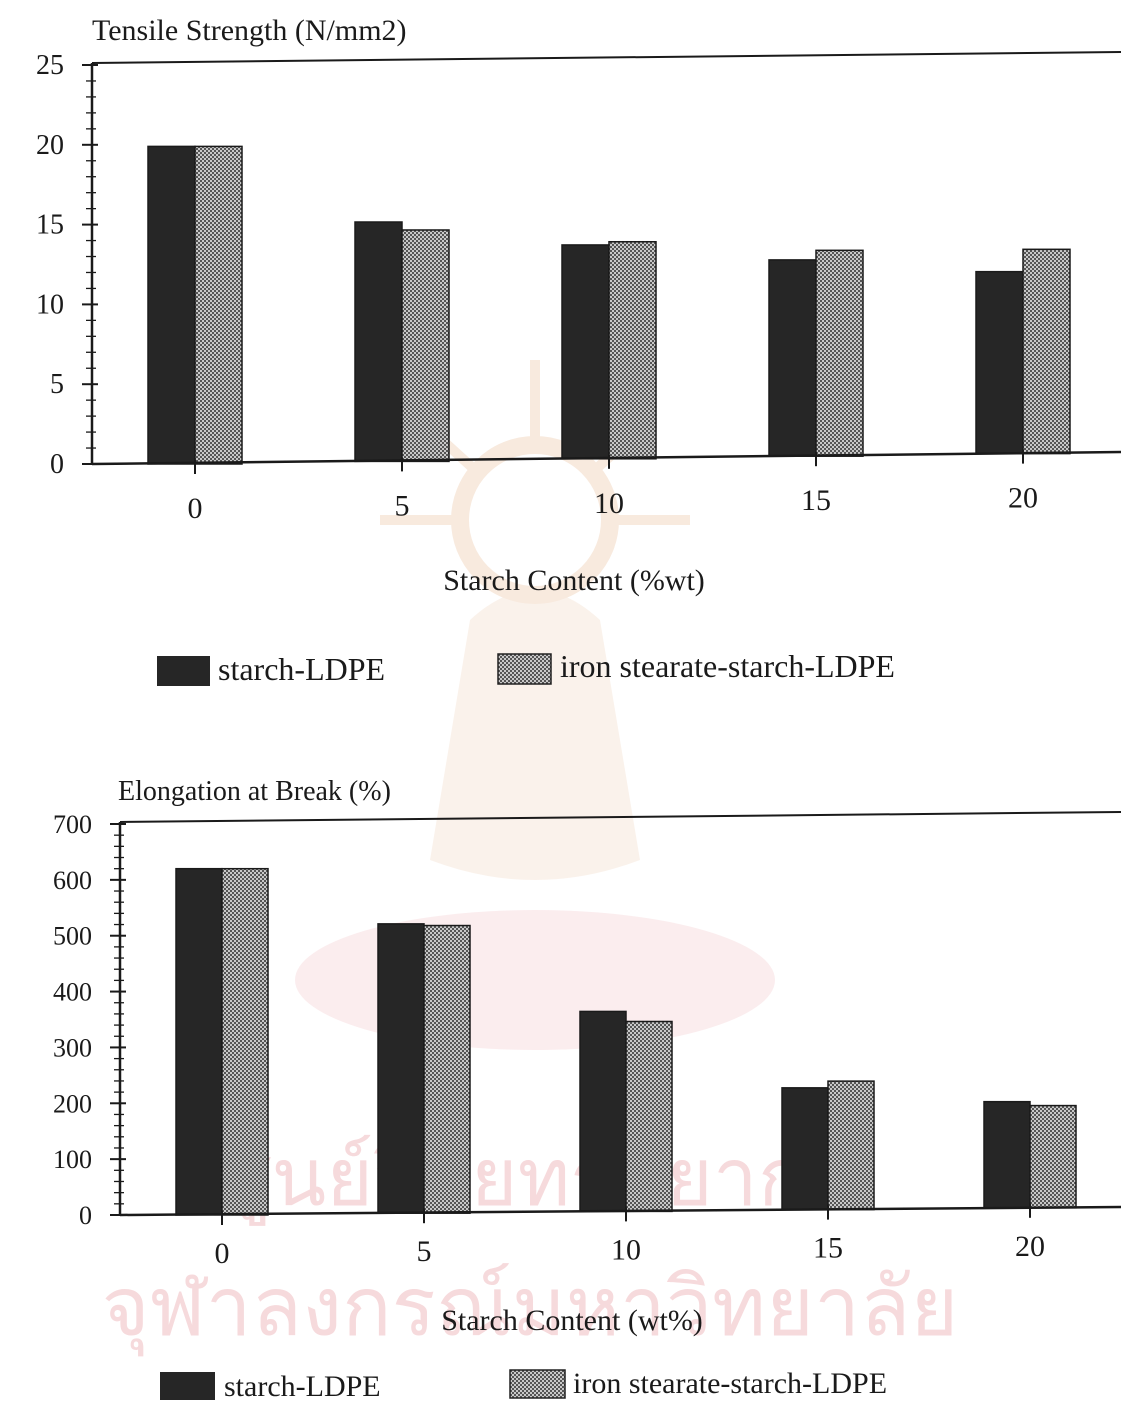  What do you see at coordinates (72, 824) in the screenshot?
I see `y-tick-label: 700` at bounding box center [72, 824].